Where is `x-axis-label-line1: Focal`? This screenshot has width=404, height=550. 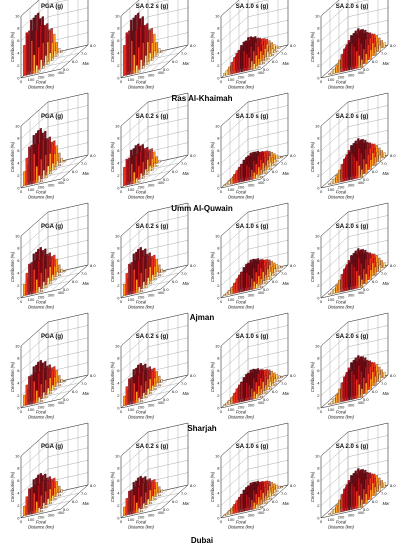 x-axis-label-line1: Focal is located at coordinates (141, 192).